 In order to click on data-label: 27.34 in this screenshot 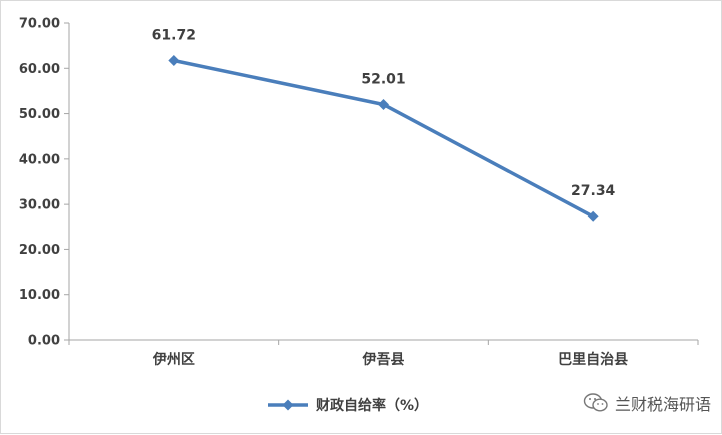, I will do `click(593, 191)`.